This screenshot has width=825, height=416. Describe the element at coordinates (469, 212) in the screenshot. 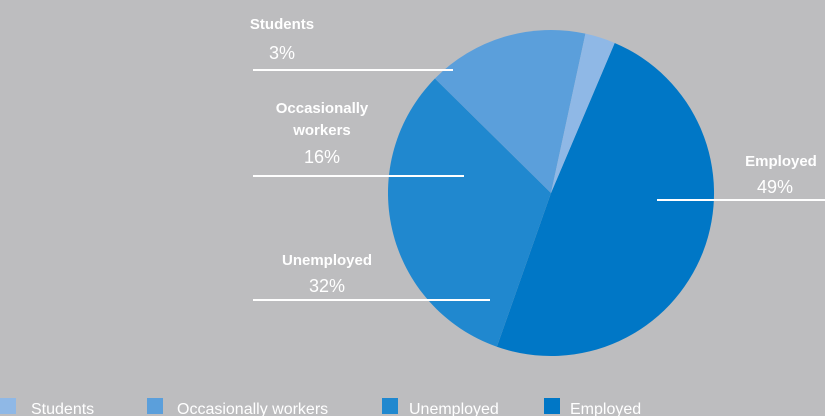

I see `pie-slice-unemployed` at that location.